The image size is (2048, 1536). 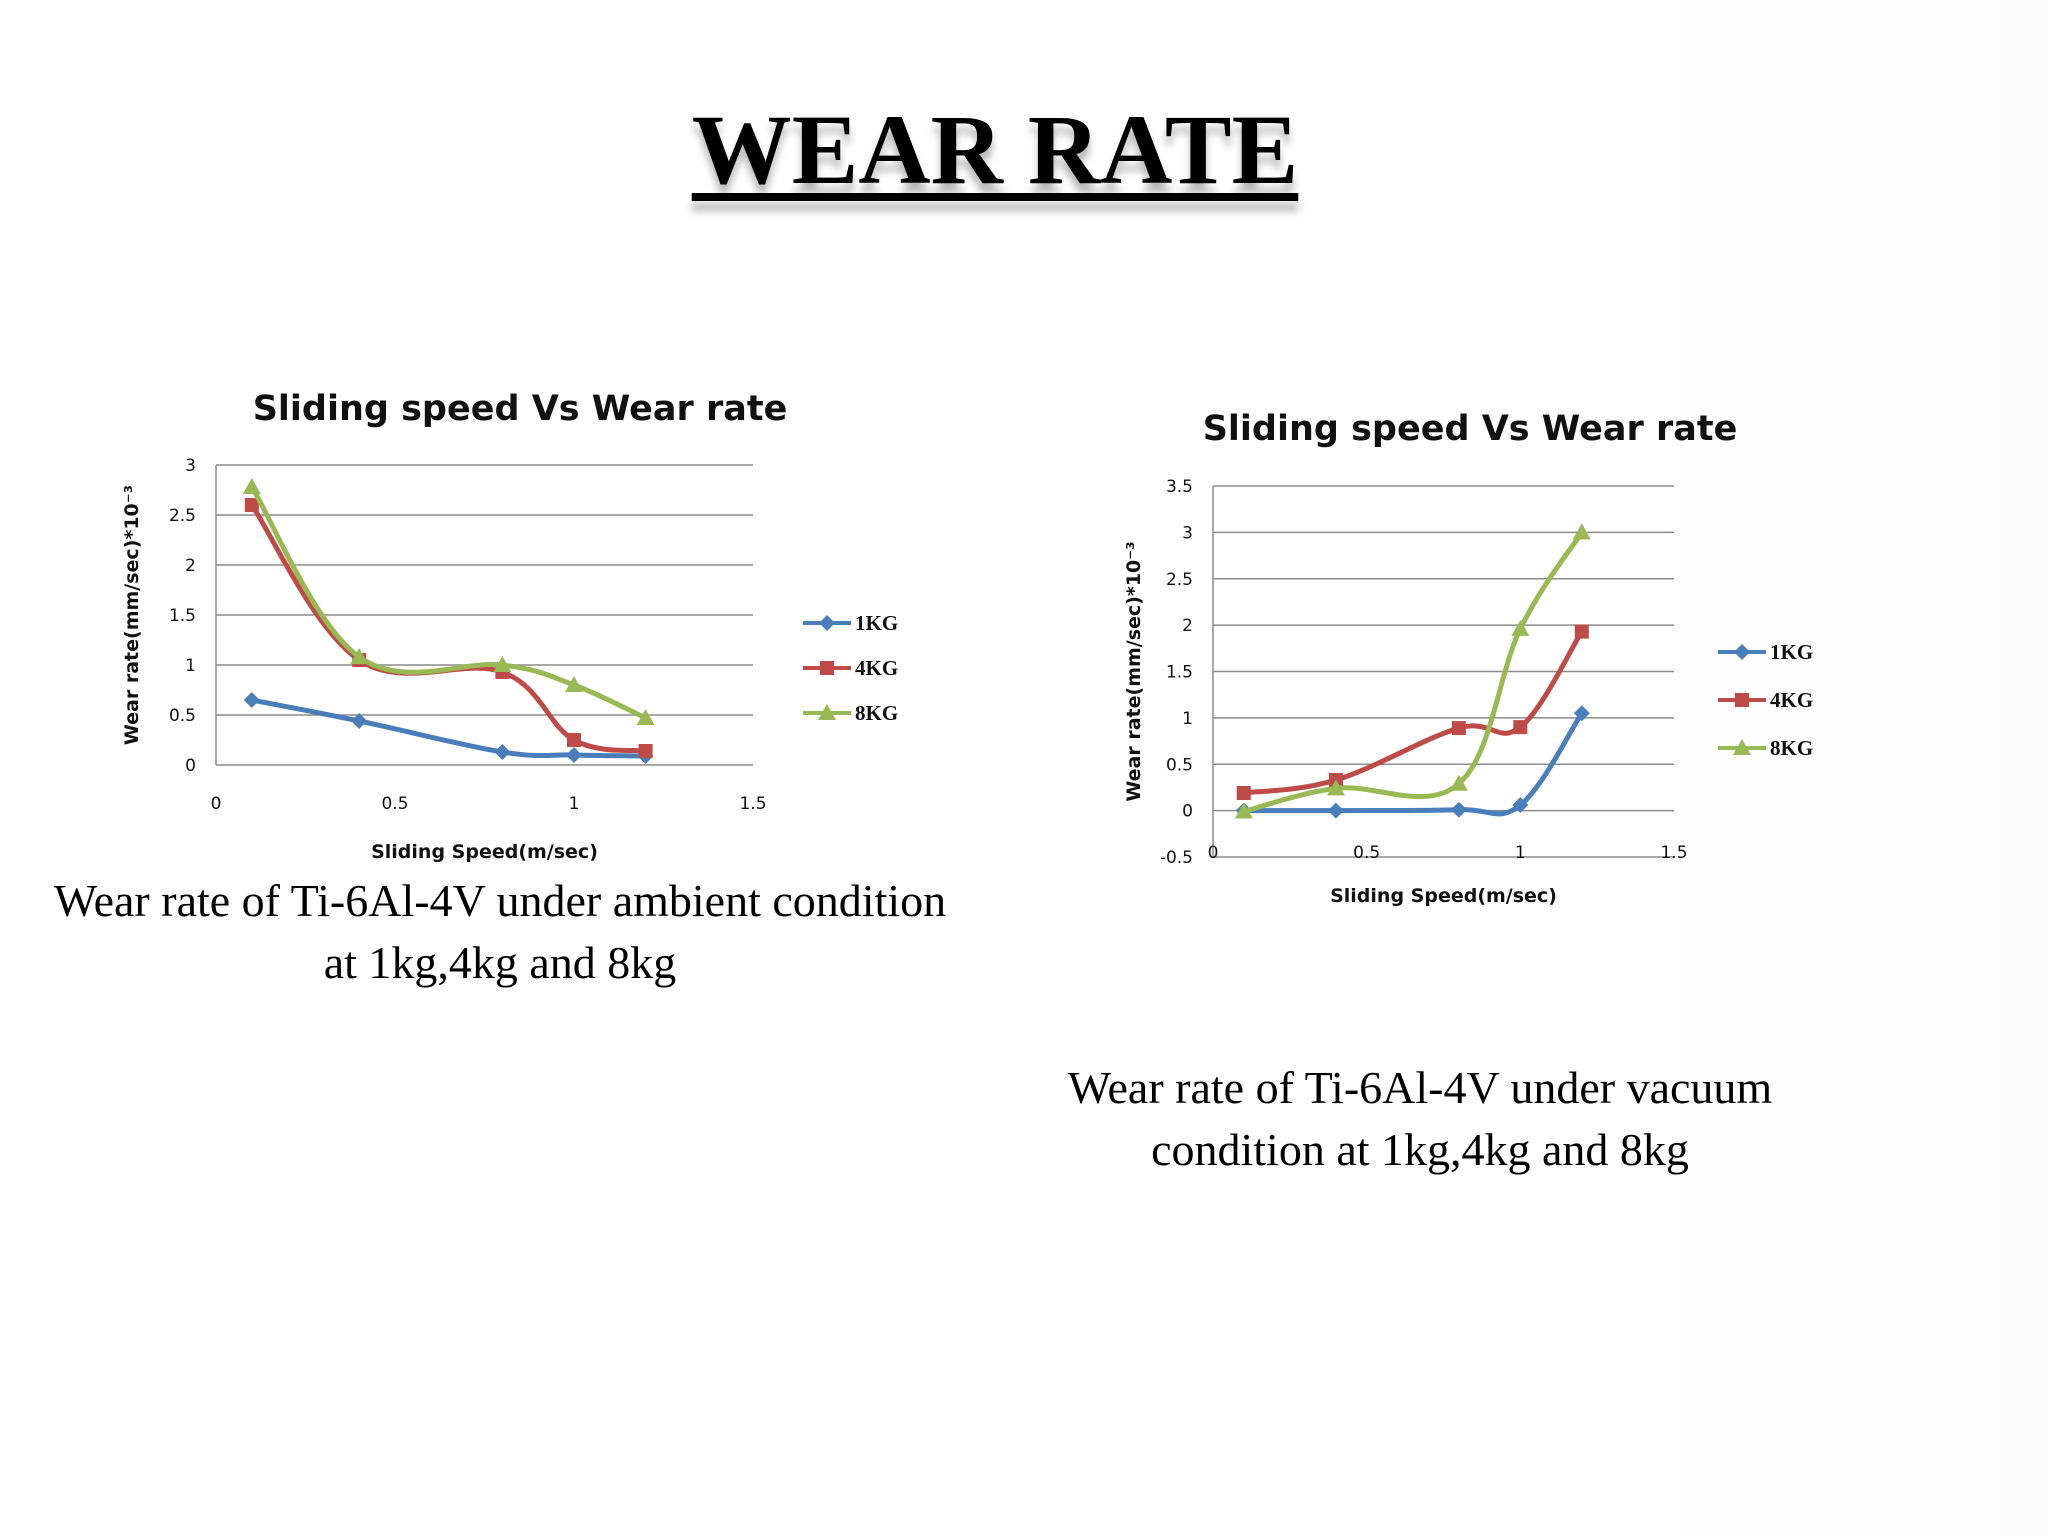 What do you see at coordinates (850, 623) in the screenshot?
I see `ambient-legend-item-1kg: 1KG` at bounding box center [850, 623].